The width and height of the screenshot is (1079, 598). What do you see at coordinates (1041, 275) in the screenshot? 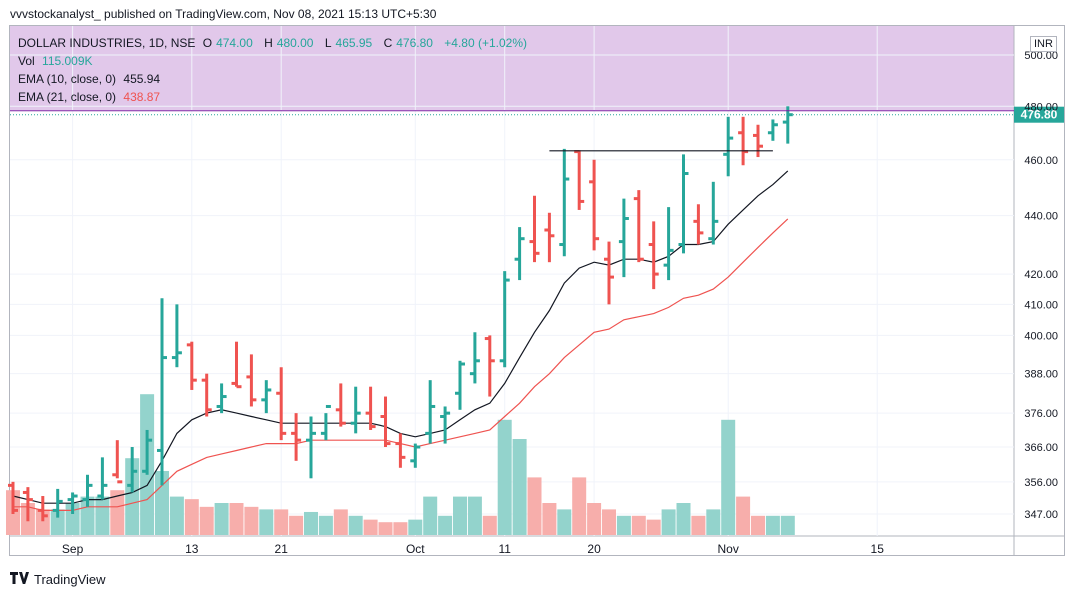
I see `price-tick-label: 420.00` at bounding box center [1041, 275].